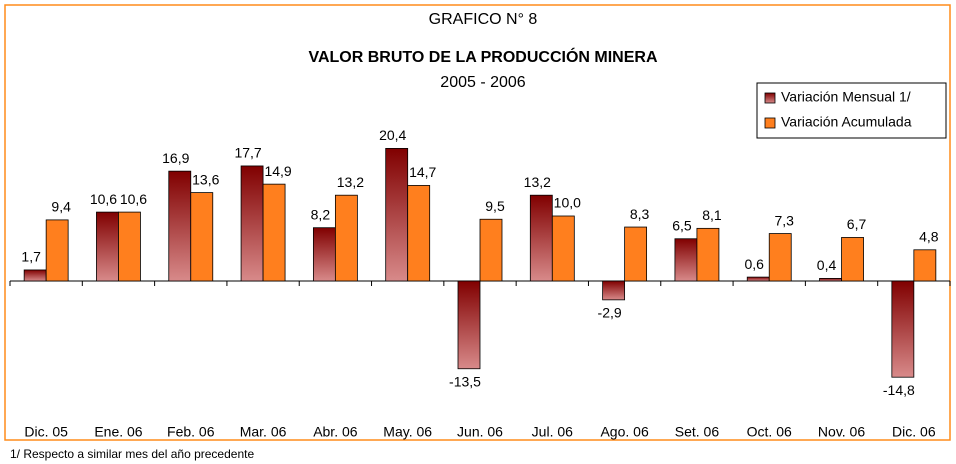  Describe the element at coordinates (31, 257) in the screenshot. I see `data-label: 1,7` at that location.